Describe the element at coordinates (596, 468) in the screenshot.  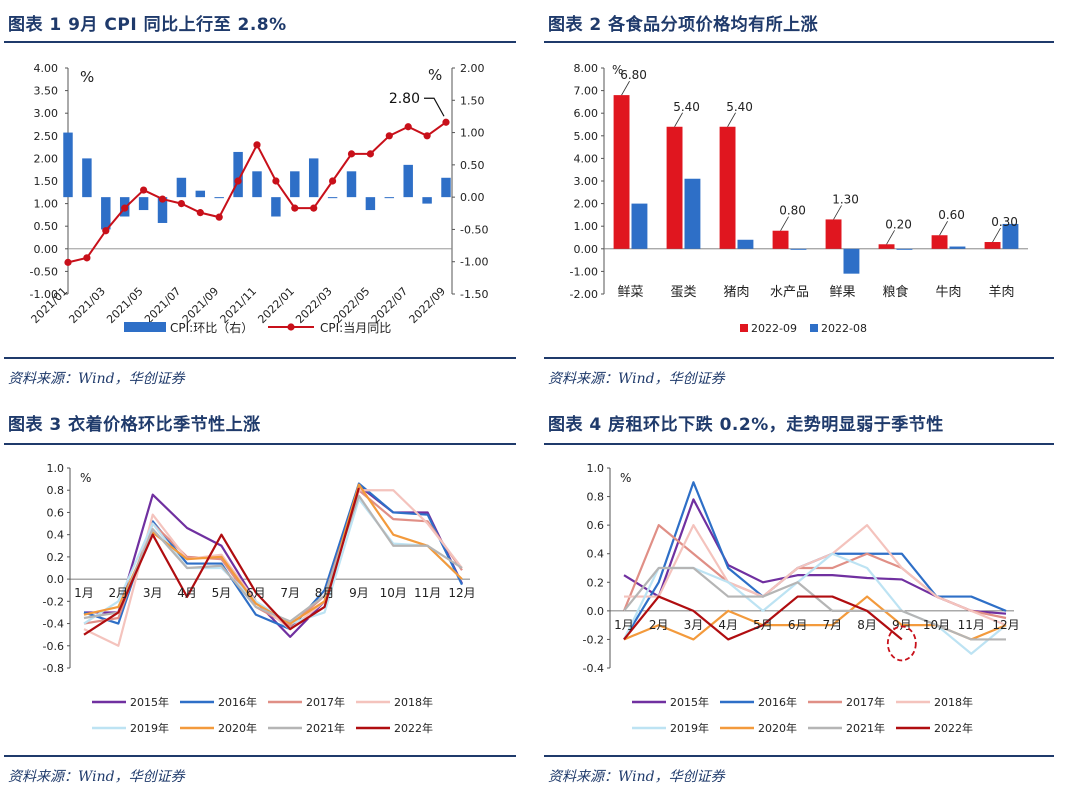
I see `fig4-y-tick: 1.0` at that location.